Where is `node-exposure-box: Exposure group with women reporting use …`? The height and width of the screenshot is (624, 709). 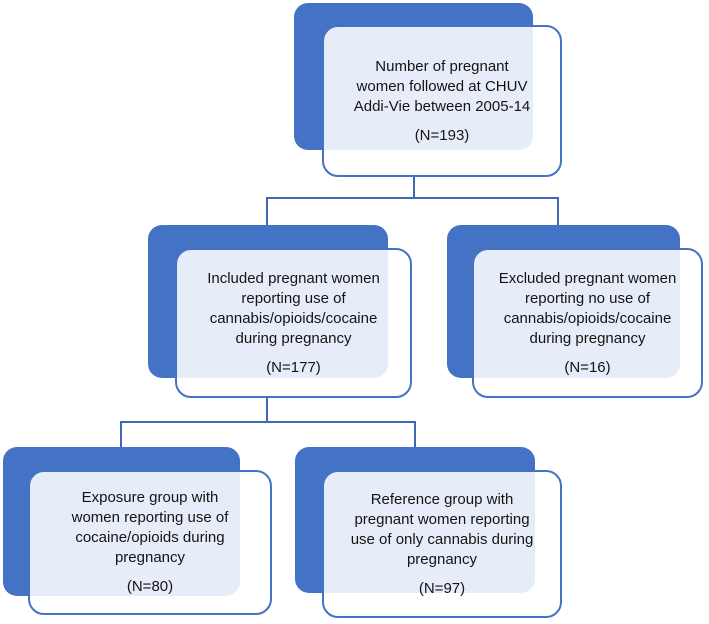
node-exposure-box: Exposure group with women reporting use … is located at coordinates (150, 542).